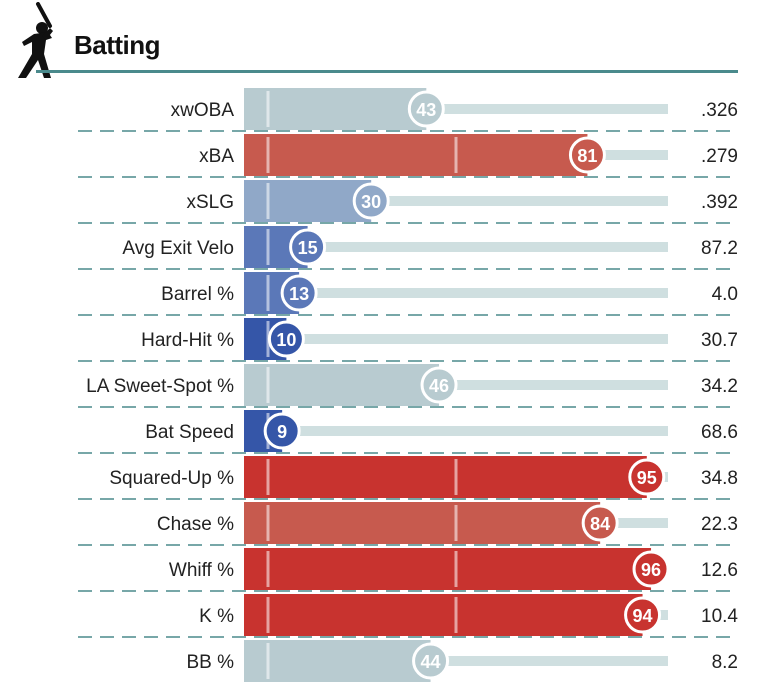  Describe the element at coordinates (719, 524) in the screenshot. I see `metric-value: 22.3` at that location.